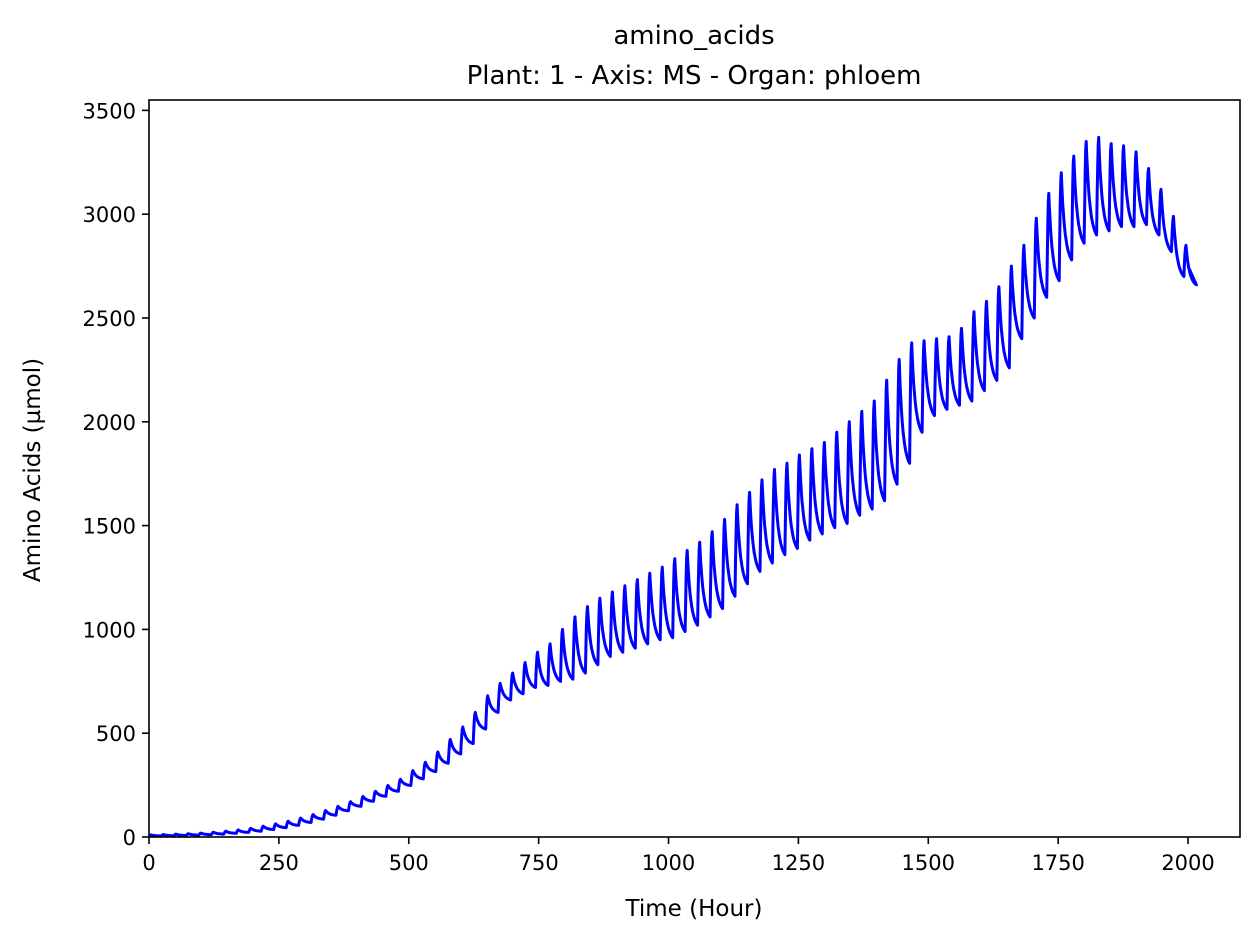  What do you see at coordinates (1187, 863) in the screenshot?
I see `x-tick-label: 2000` at bounding box center [1187, 863].